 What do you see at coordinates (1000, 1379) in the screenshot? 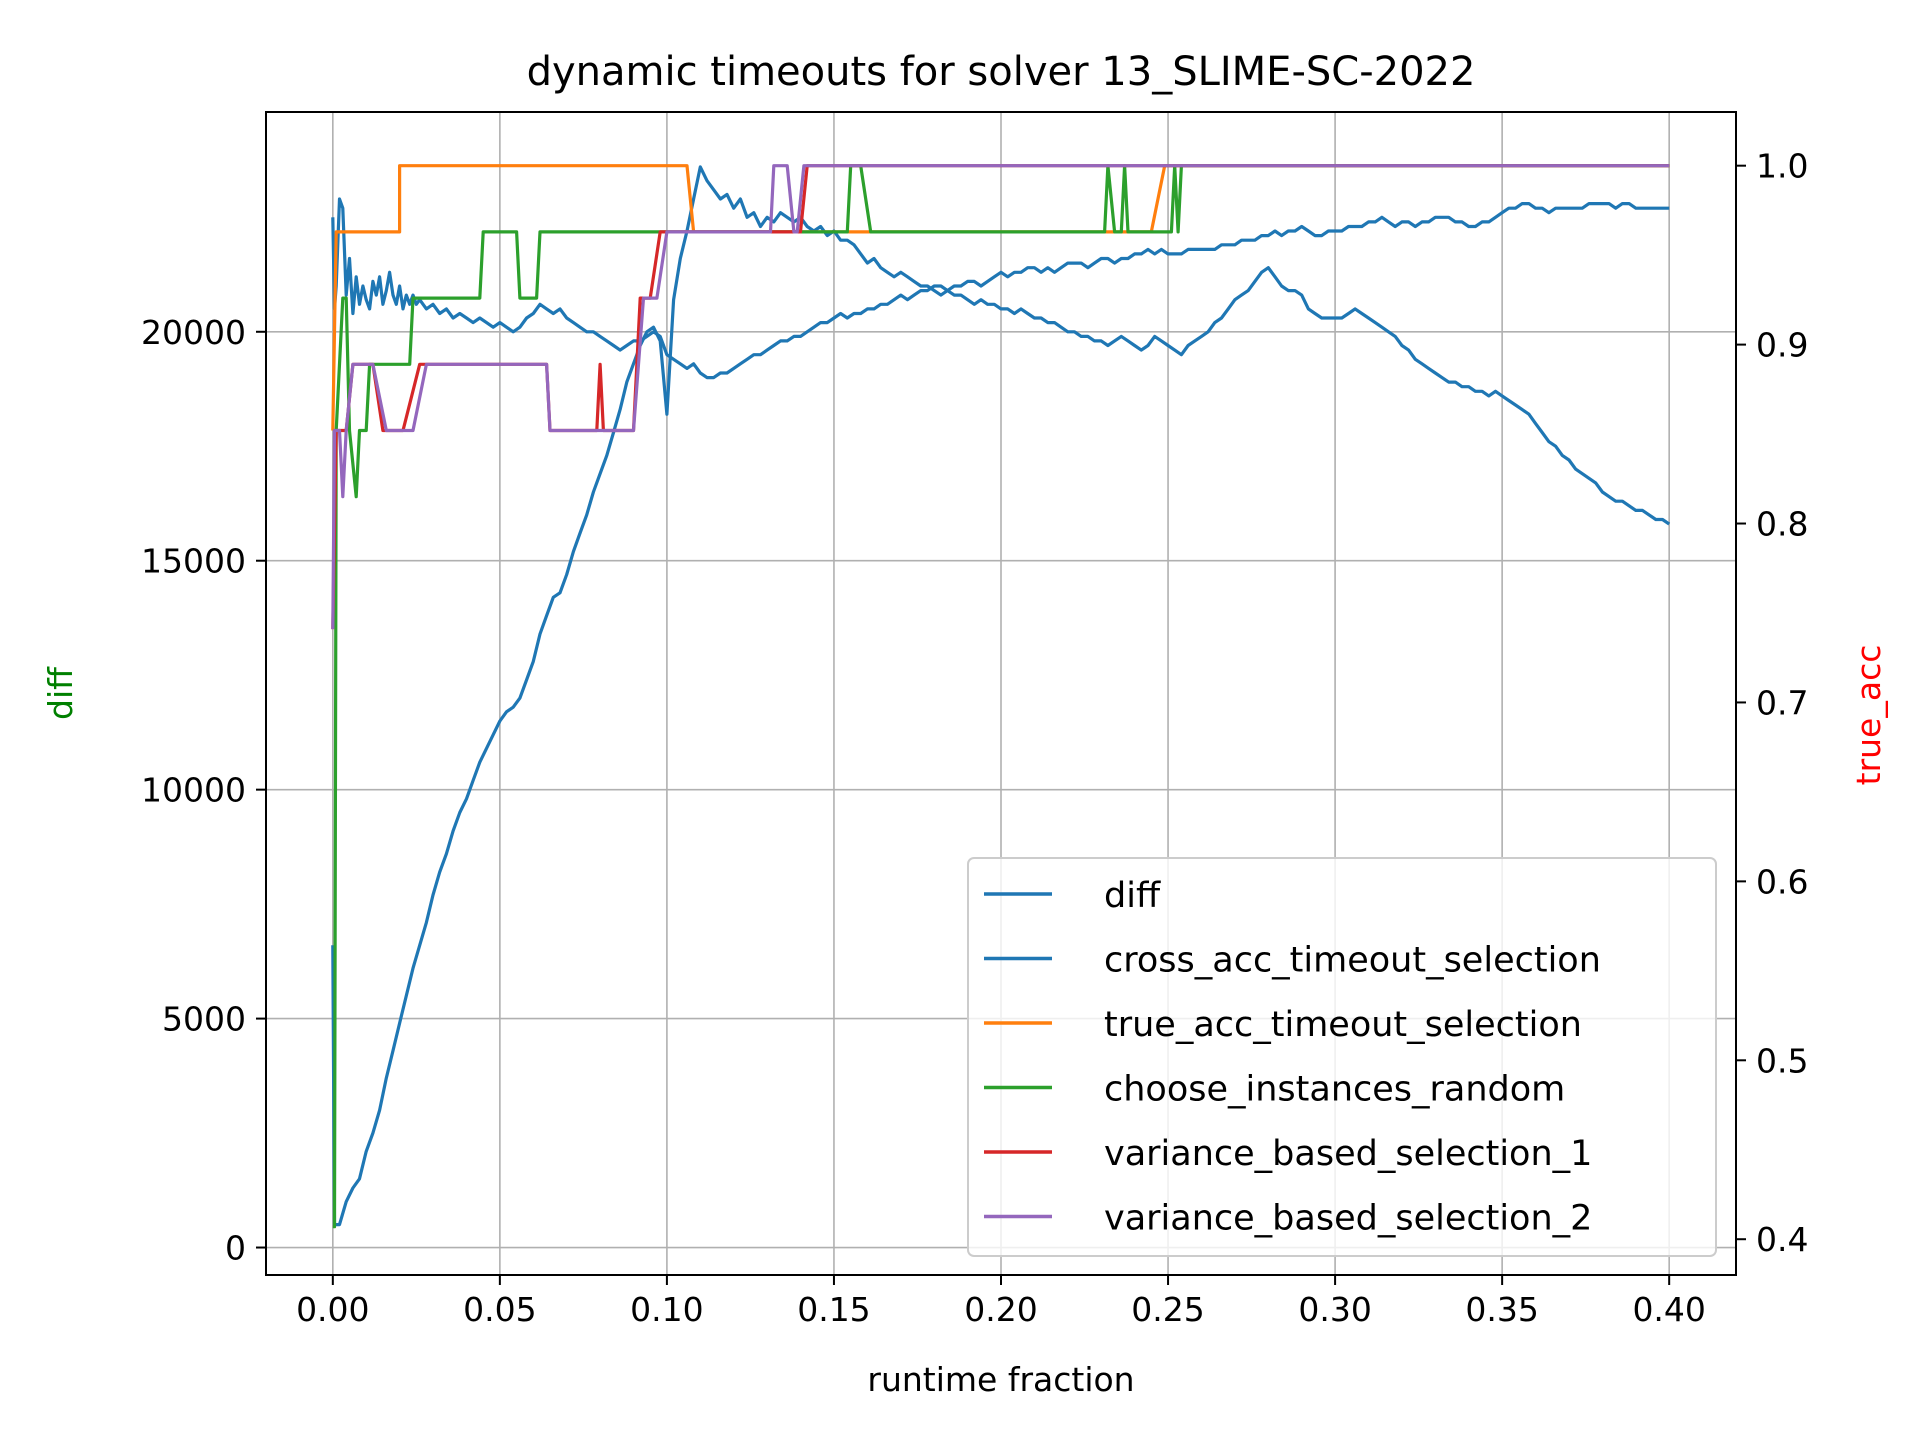
I see `x-axis-label: runtime fraction` at bounding box center [1000, 1379].